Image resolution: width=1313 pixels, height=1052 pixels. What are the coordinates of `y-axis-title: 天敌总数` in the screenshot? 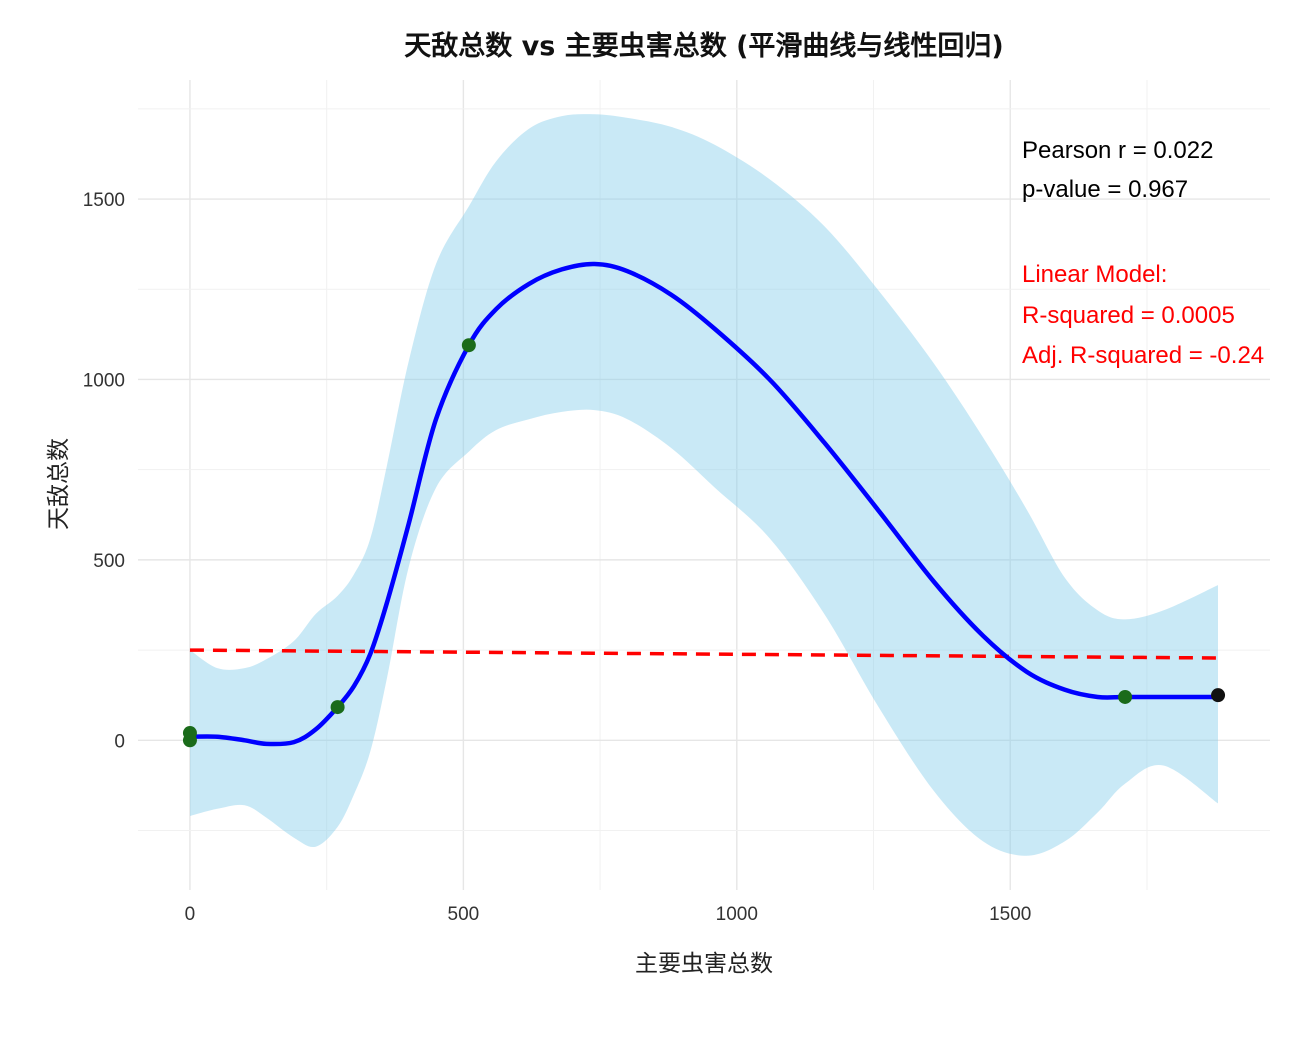 It's located at (59, 484).